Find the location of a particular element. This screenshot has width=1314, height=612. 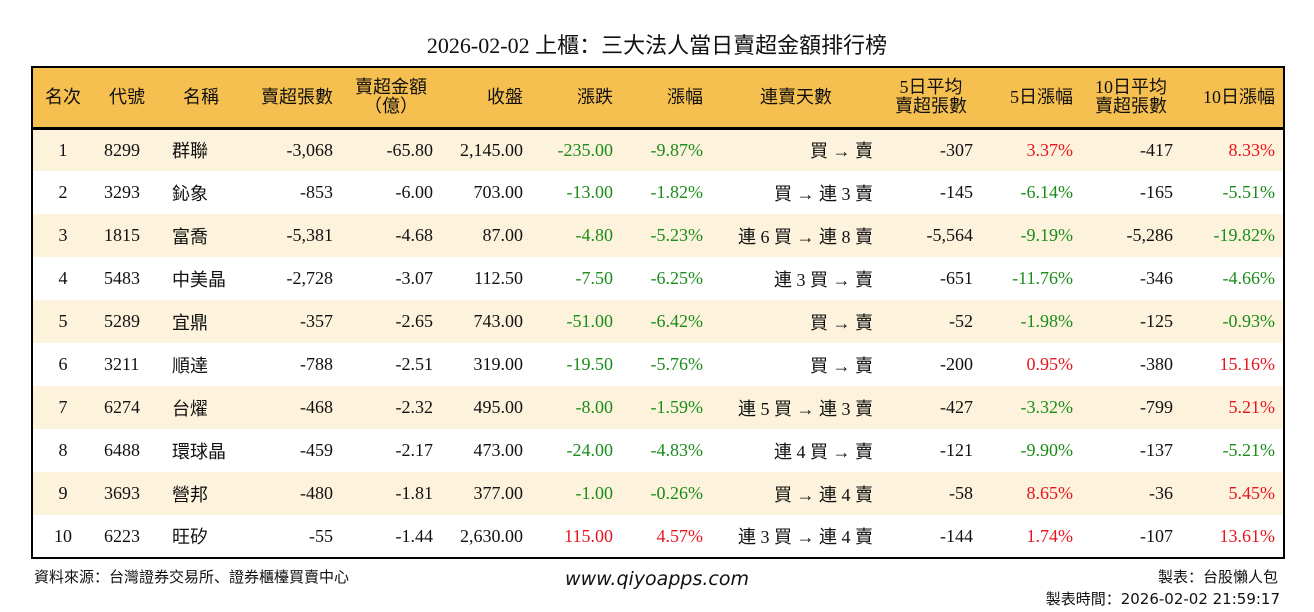

data-source: 資料來源：台灣證券交易所、證券櫃檯買賣中心 is located at coordinates (192, 577).